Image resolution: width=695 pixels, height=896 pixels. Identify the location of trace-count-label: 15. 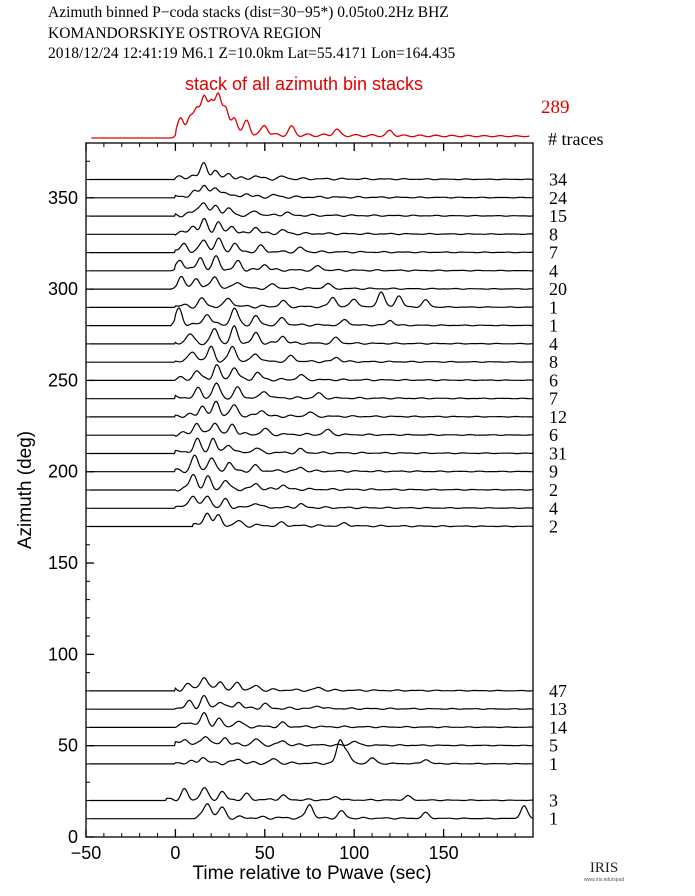
(558, 216).